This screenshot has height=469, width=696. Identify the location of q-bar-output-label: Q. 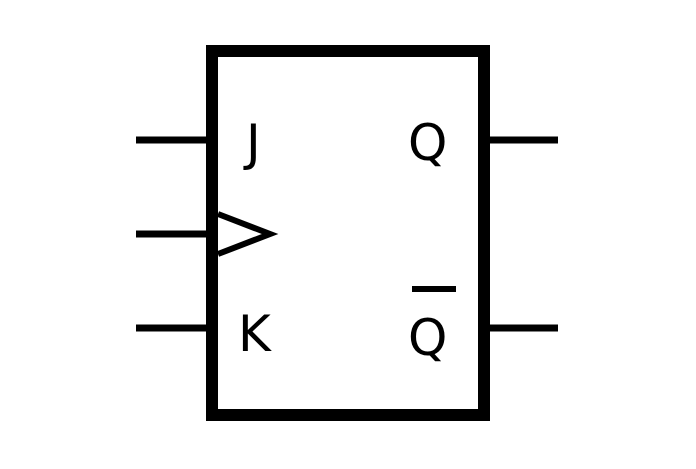
(427, 338).